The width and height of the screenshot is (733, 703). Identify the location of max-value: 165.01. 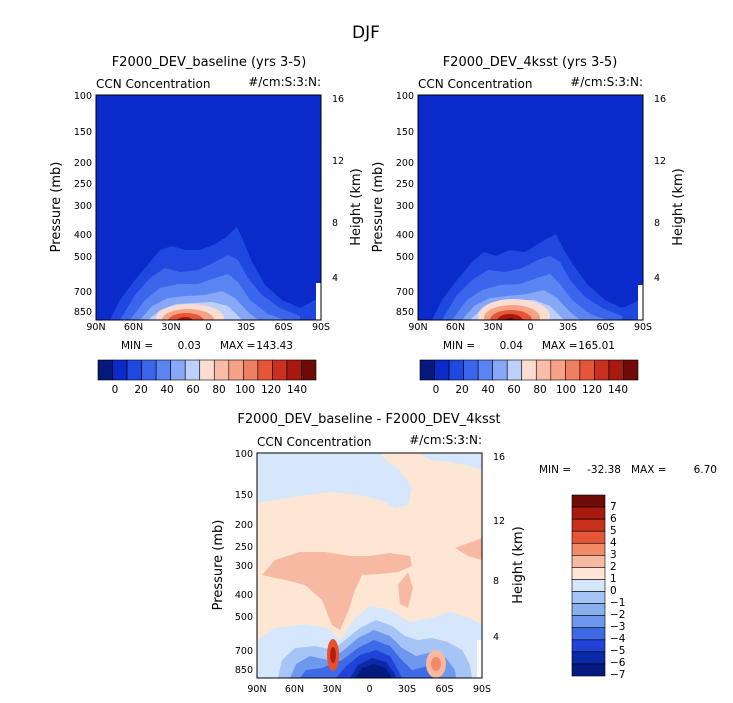
(596, 346).